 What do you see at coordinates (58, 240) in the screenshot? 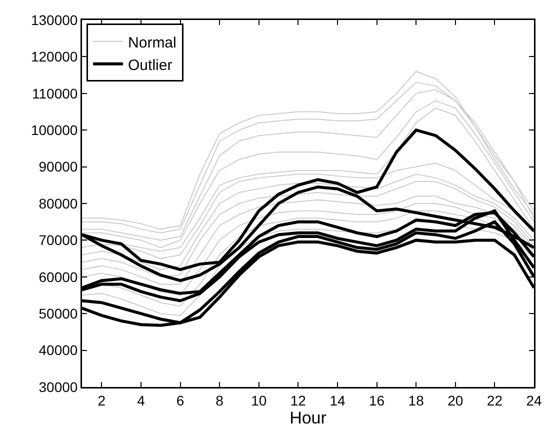
I see `y-tick-label: 70000` at bounding box center [58, 240].